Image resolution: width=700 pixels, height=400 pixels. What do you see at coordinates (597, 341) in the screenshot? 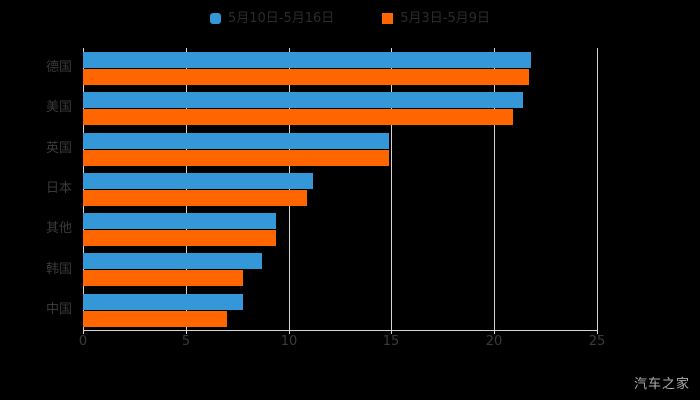
I see `x-tick-label-25: 25` at bounding box center [597, 341].